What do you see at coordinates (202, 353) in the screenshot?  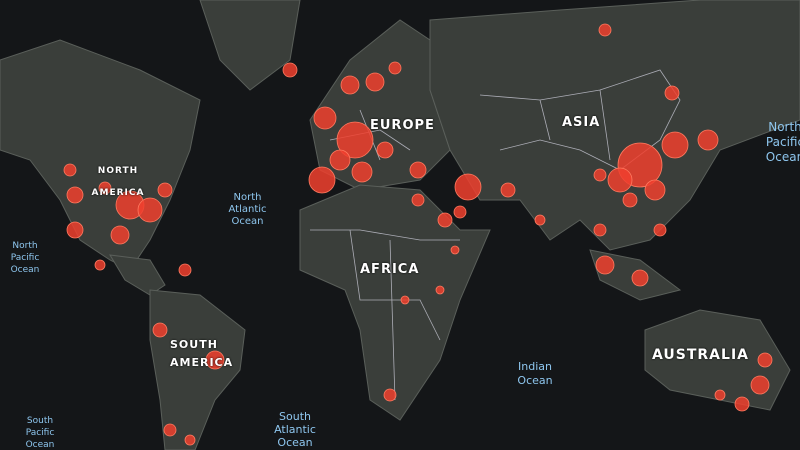 I see `label-south-america: SOUTH AMERICA` at bounding box center [202, 353].